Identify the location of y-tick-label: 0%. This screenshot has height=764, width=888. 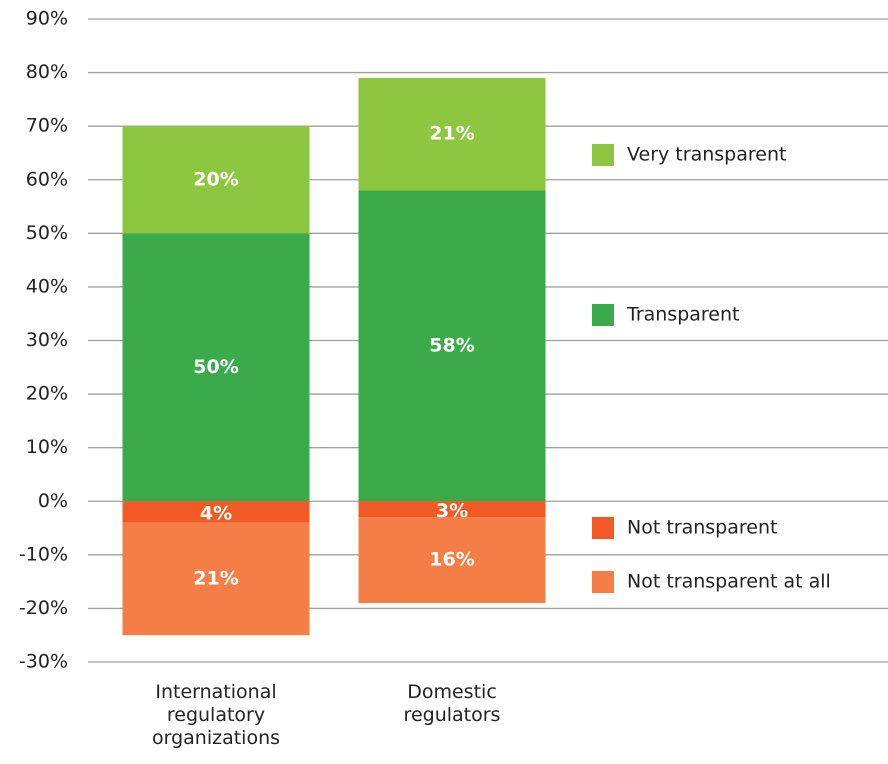
(53, 501).